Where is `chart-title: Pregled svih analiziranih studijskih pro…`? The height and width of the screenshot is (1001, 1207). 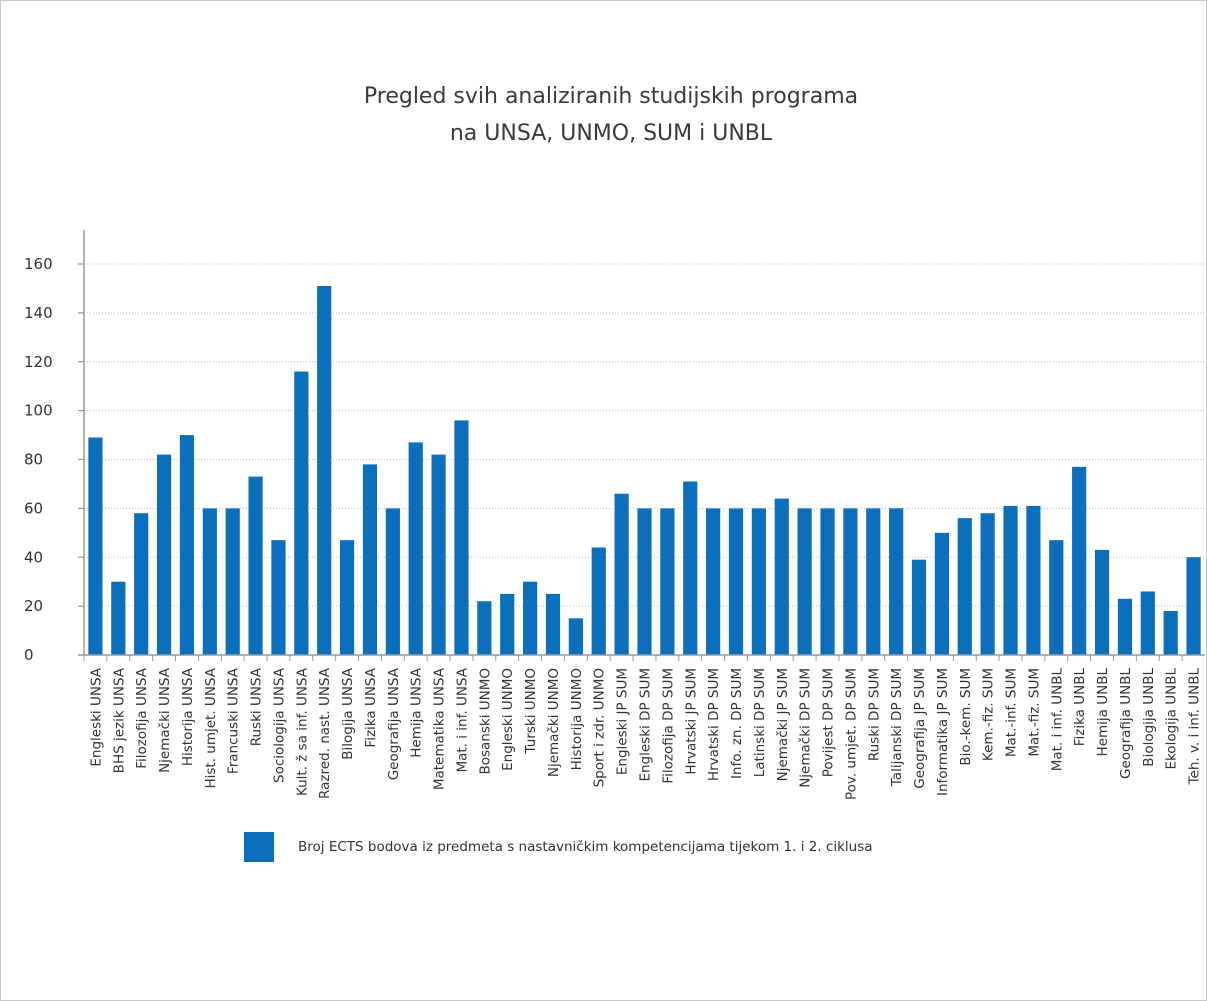 chart-title: Pregled svih analiziranih studijskih pro… is located at coordinates (603, 115).